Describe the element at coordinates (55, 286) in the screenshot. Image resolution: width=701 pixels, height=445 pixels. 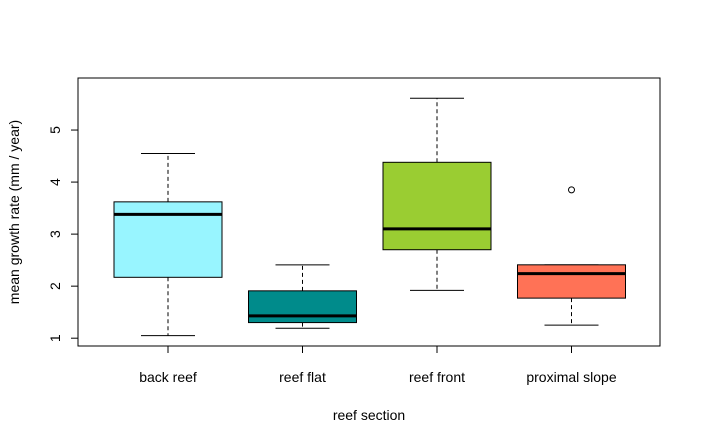
I see `y-tick-label: 2` at that location.